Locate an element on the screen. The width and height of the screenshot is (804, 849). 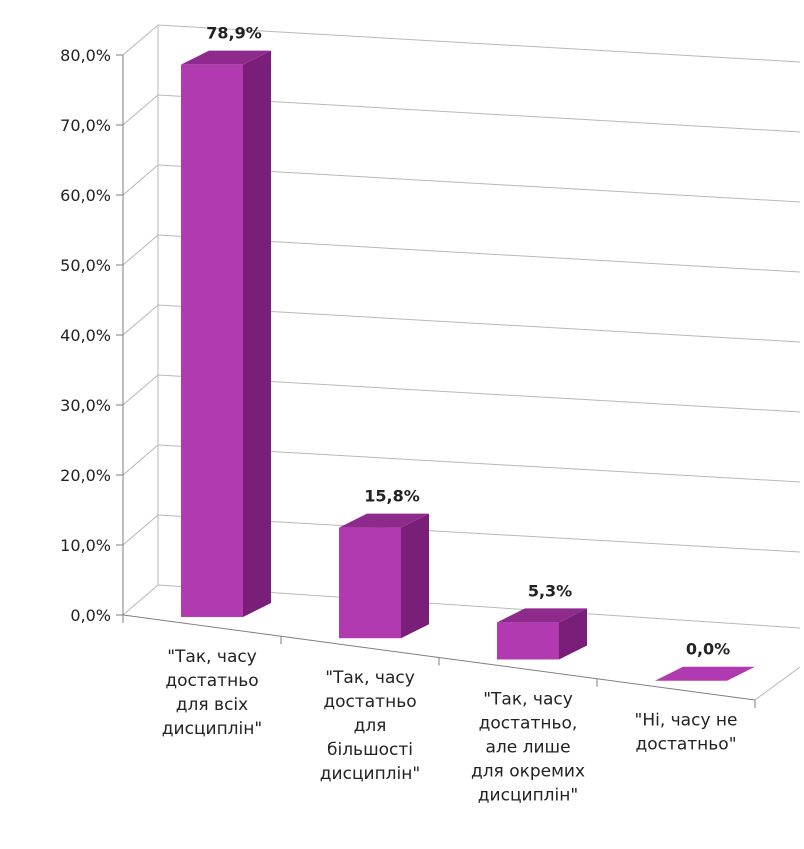
category-label-line: але лише is located at coordinates (527, 747).